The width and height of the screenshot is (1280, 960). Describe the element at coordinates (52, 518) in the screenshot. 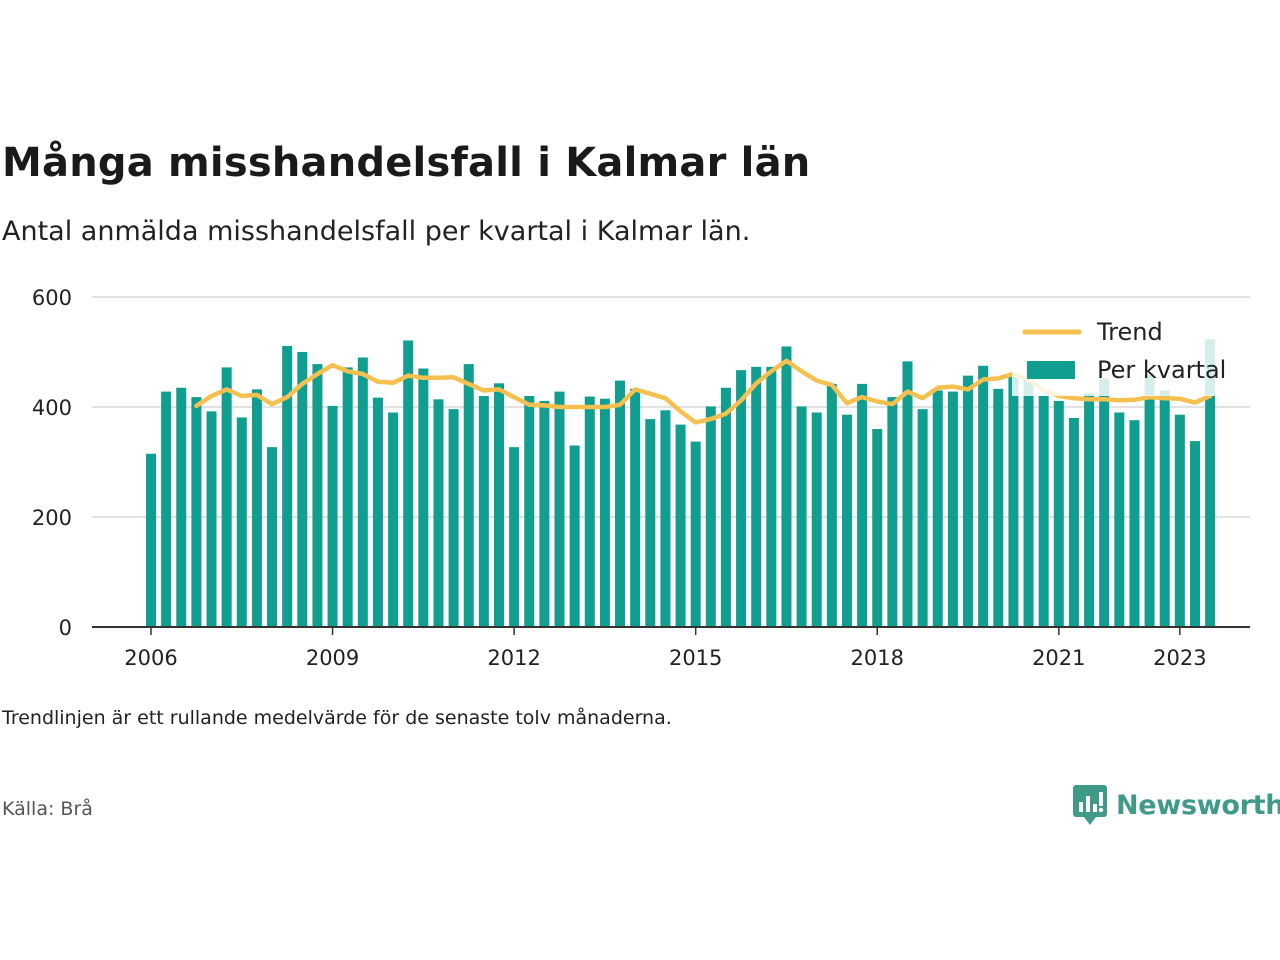

I see `y-tick-label: 200` at that location.